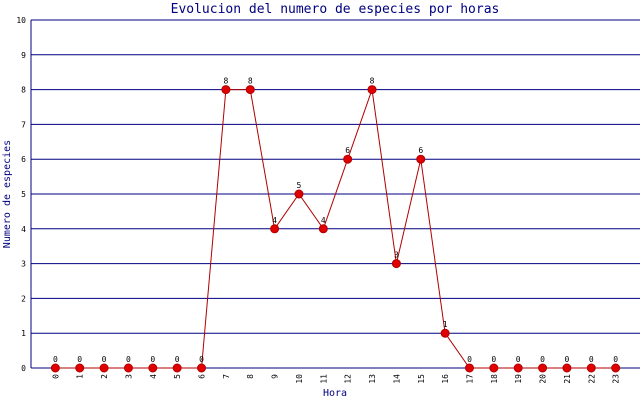 This screenshot has height=400, width=640. What do you see at coordinates (23, 264) in the screenshot?
I see `y-tick-label: 3` at bounding box center [23, 264].